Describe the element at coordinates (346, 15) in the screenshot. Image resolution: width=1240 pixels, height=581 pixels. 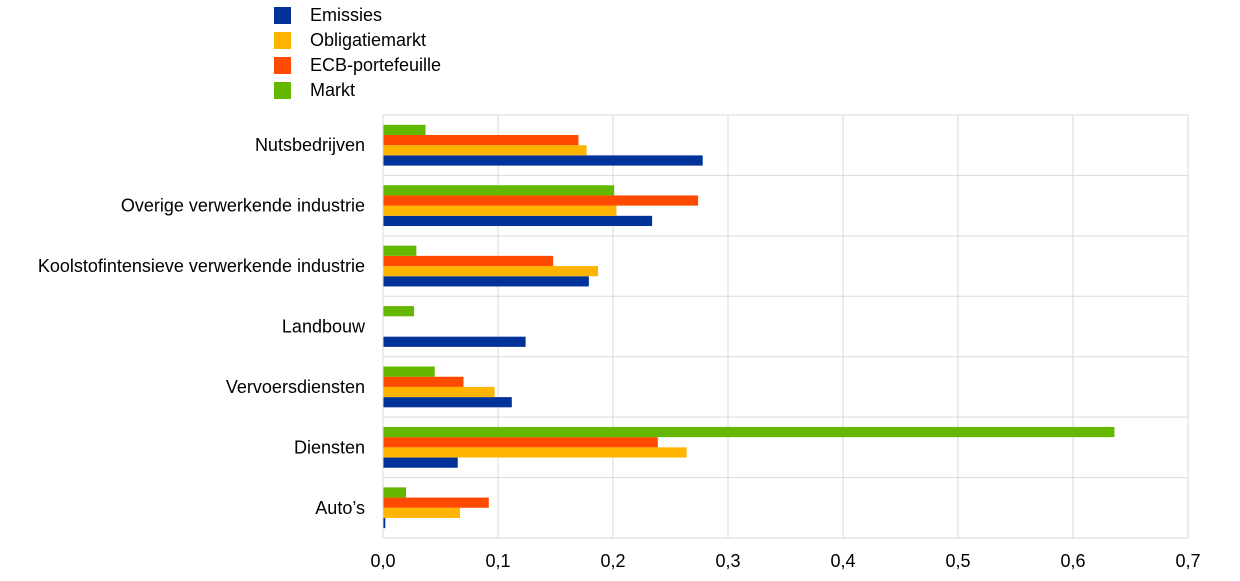
I see `legend-label: Emissies` at that location.